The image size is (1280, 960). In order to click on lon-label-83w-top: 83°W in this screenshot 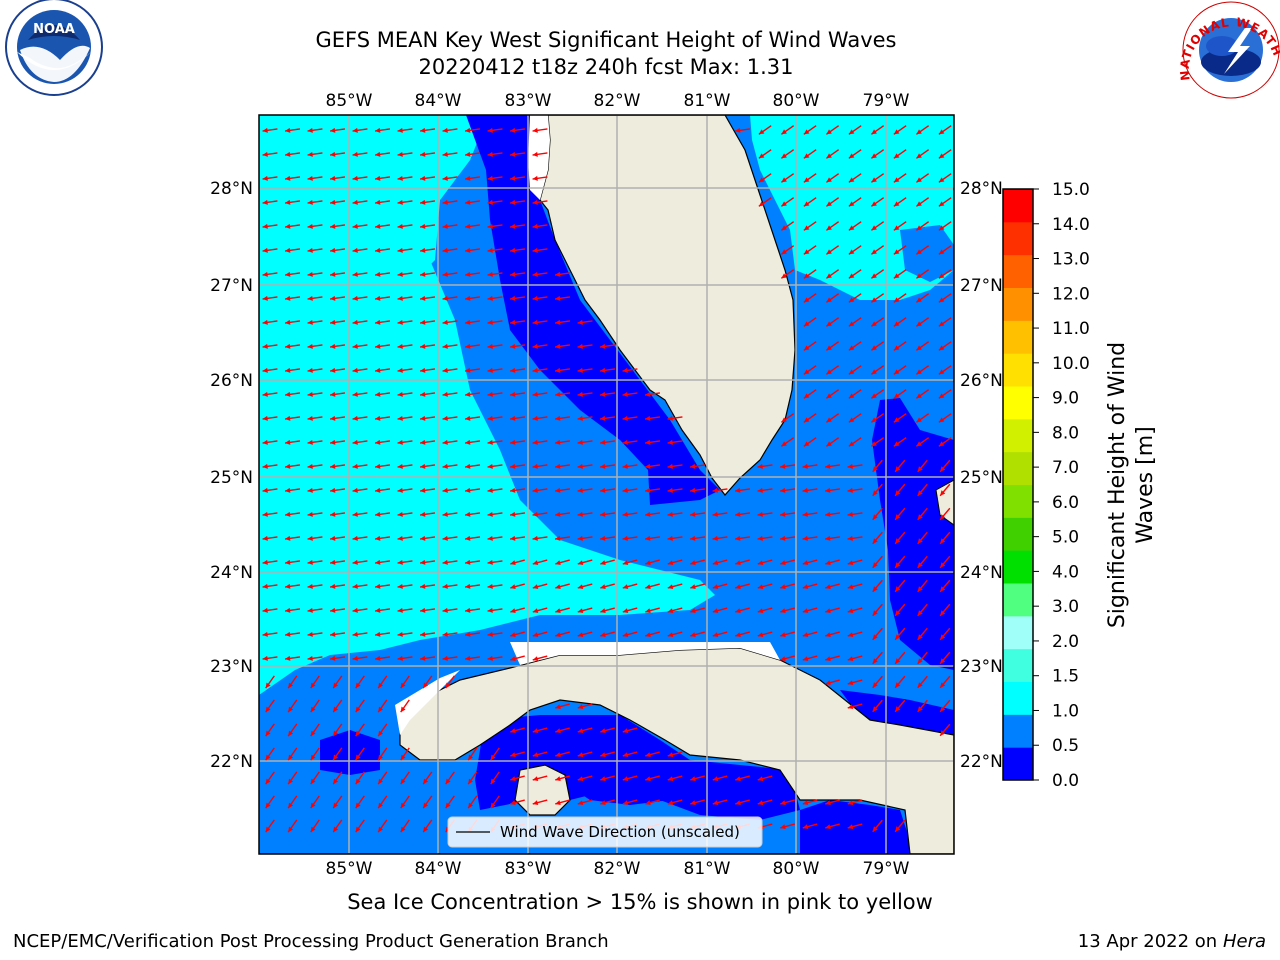, I will do `click(528, 101)`.